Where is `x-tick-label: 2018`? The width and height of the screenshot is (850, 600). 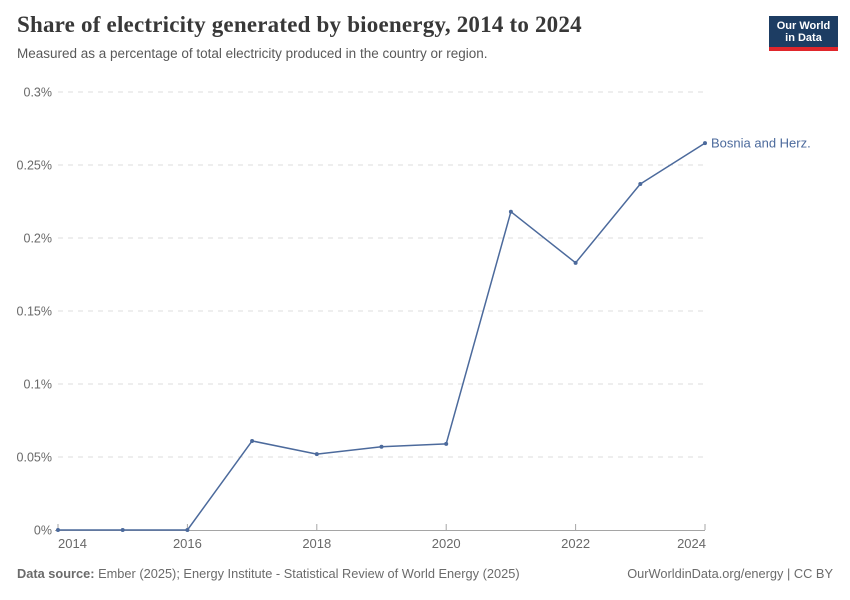 x-tick-label: 2018 is located at coordinates (316, 543).